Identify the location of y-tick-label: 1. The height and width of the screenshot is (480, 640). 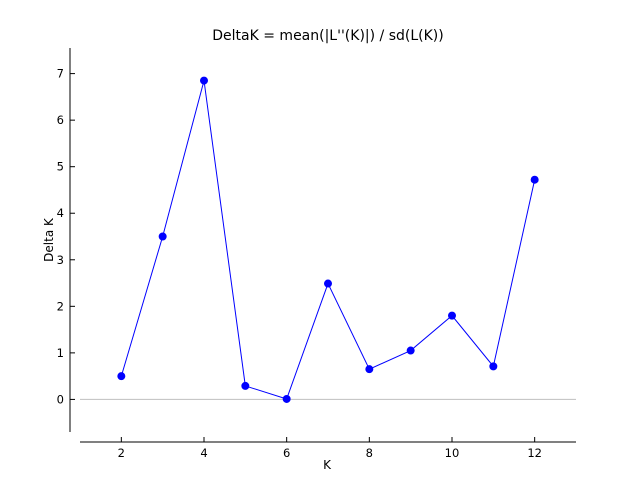
(60, 353).